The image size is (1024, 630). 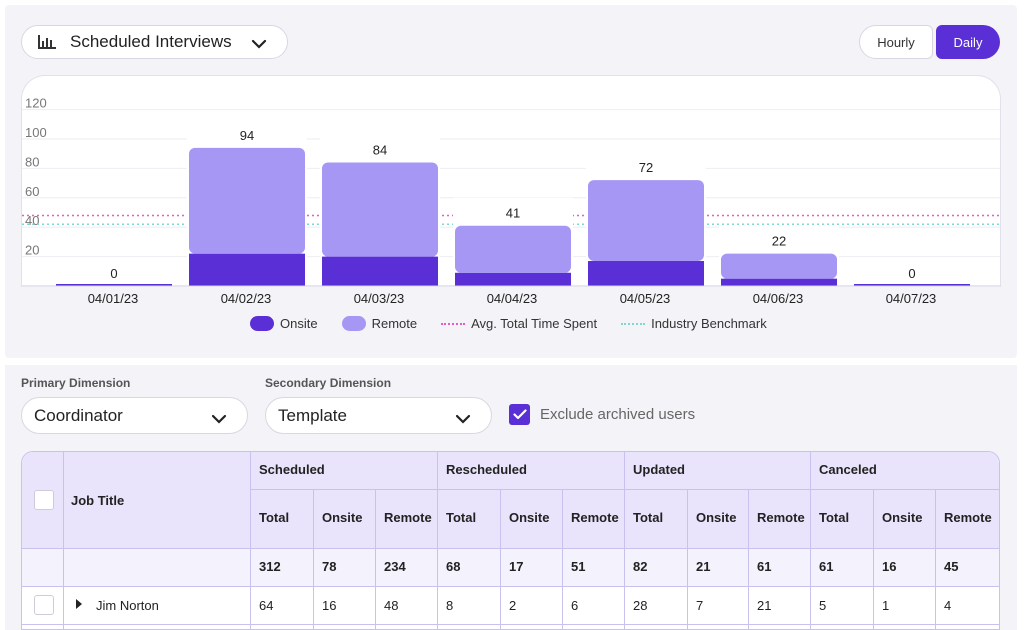 What do you see at coordinates (47, 42) in the screenshot?
I see `bar-chart-icon` at bounding box center [47, 42].